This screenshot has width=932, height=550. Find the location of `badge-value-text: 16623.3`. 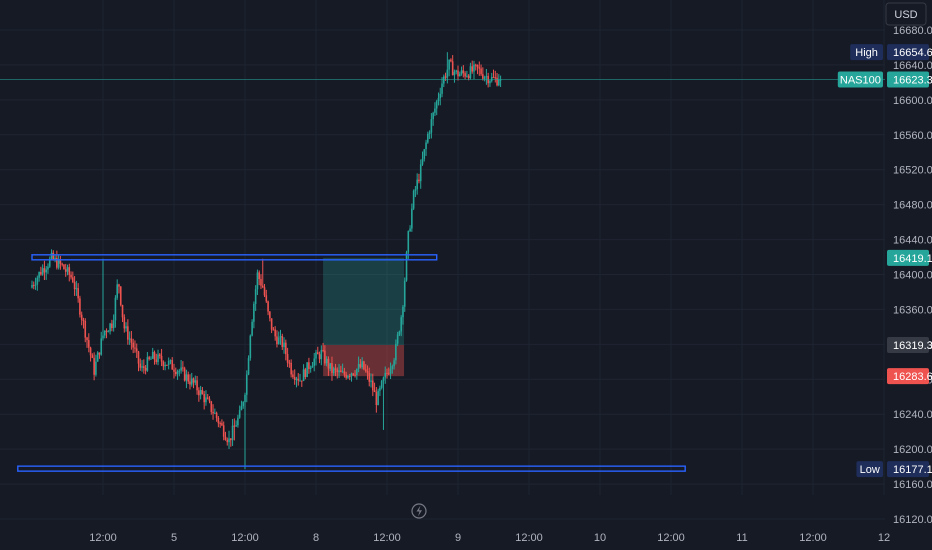

badge-value-text: 16623.3 is located at coordinates (912, 81).